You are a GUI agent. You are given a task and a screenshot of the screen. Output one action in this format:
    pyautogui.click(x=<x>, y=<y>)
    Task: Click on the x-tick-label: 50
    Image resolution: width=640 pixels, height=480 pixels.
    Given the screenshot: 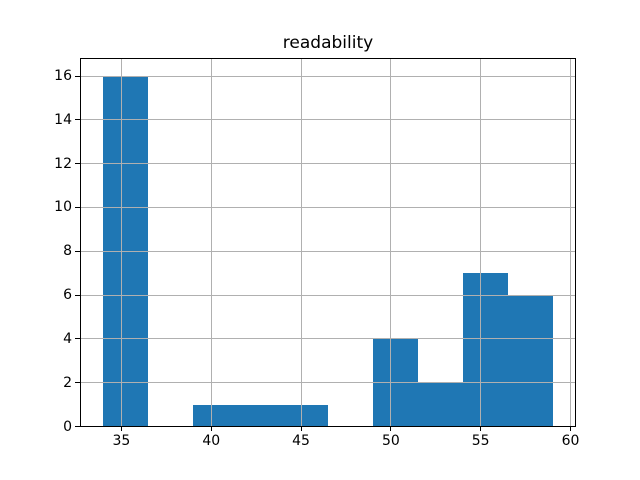 What is the action you would take?
    pyautogui.click(x=390, y=441)
    